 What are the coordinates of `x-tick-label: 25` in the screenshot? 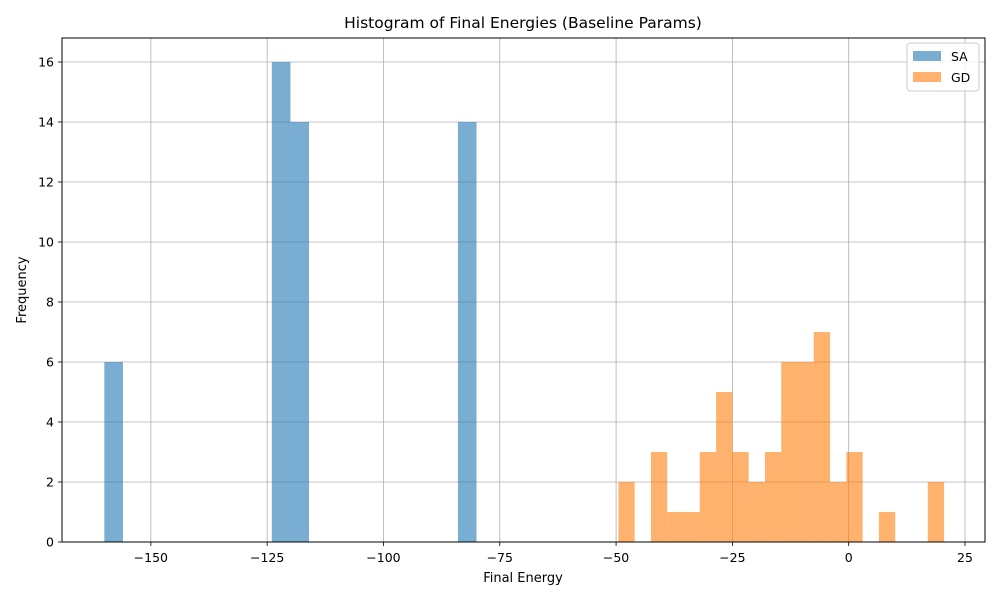 It's located at (965, 557).